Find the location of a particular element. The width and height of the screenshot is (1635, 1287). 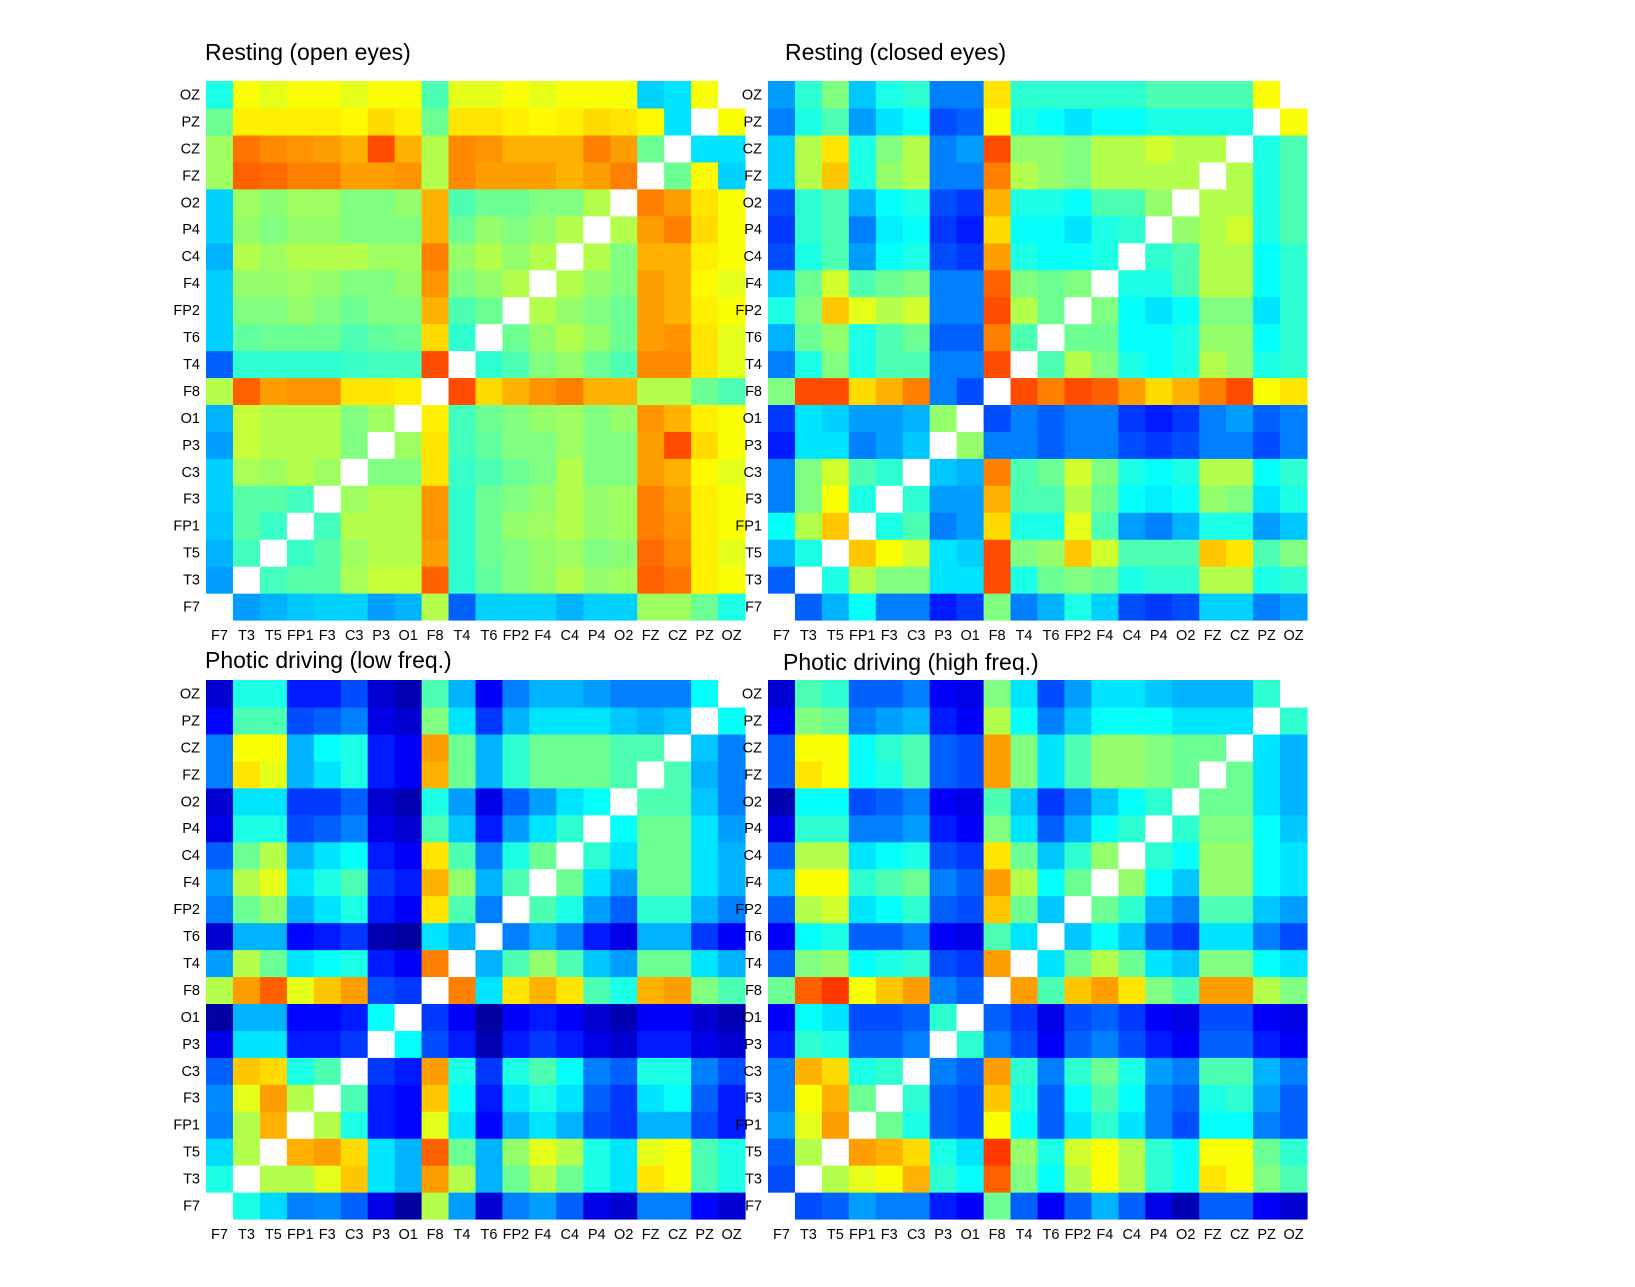

y-tick-label: C4 is located at coordinates (752, 856).